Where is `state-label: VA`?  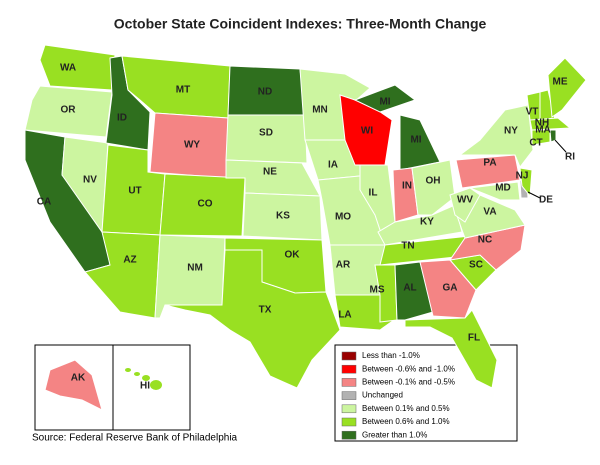
state-label: VA is located at coordinates (489, 212).